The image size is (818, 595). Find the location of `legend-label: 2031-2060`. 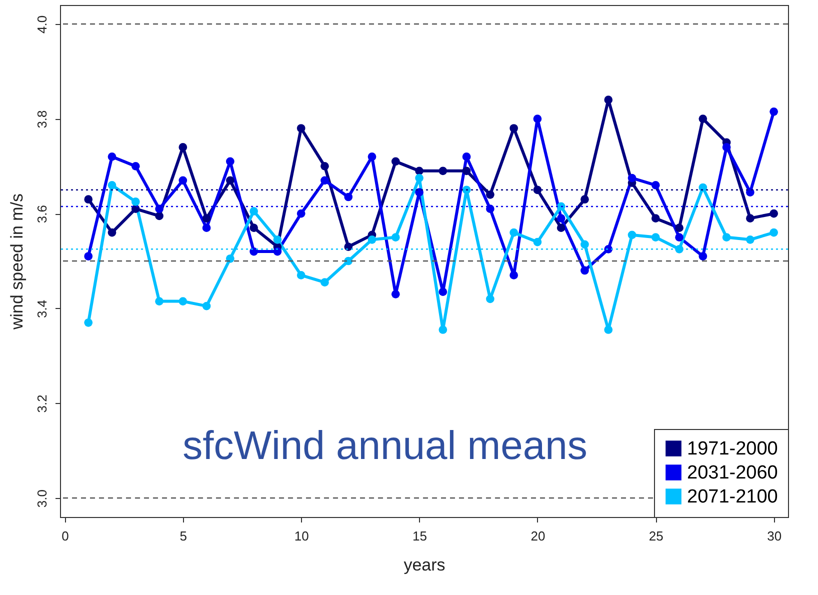

legend-label: 2031-2060 is located at coordinates (732, 473).